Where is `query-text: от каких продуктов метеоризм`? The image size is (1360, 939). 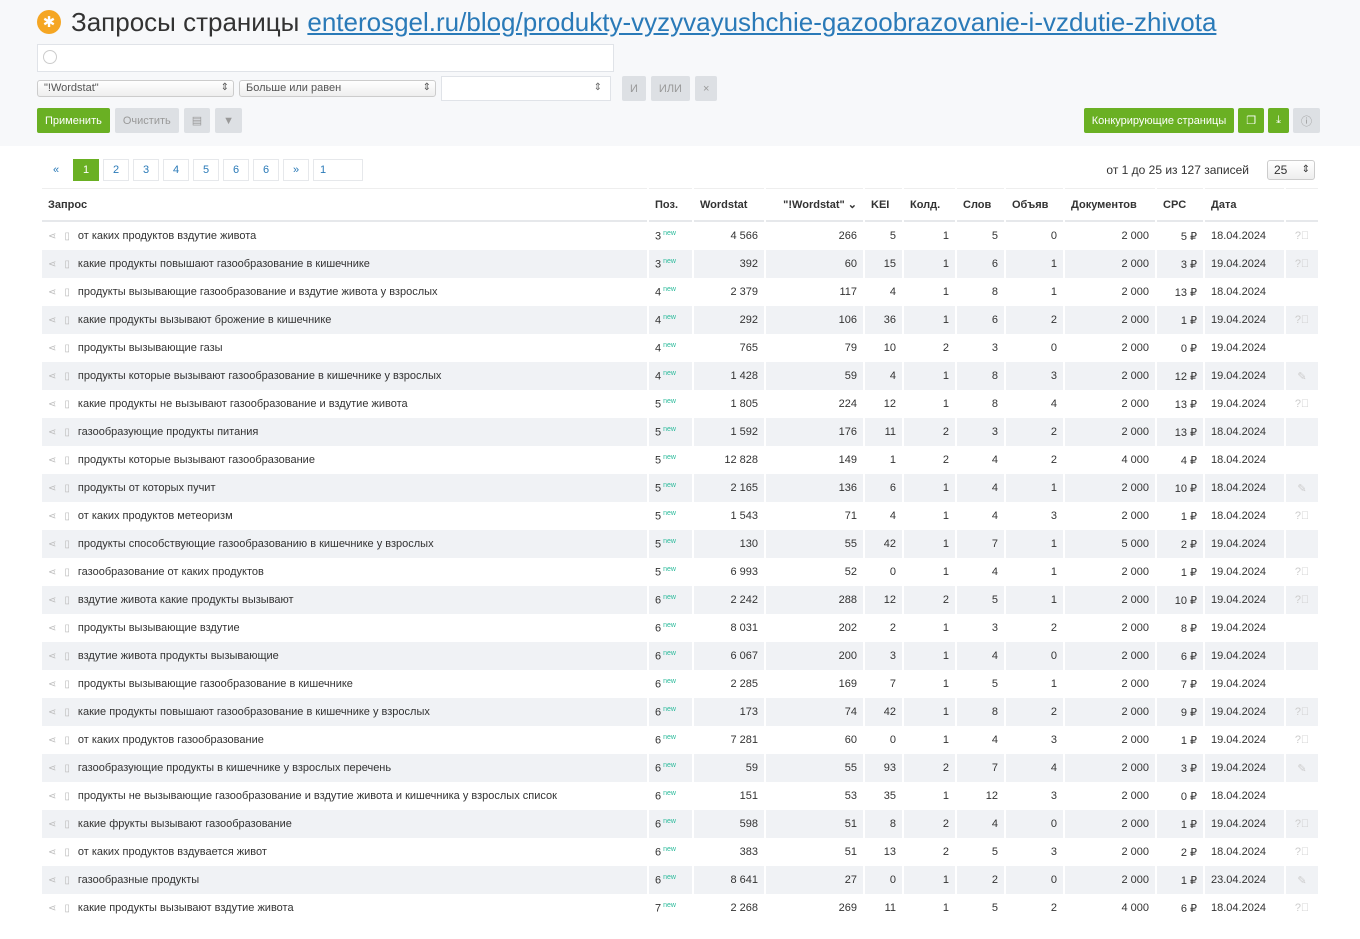 query-text: от каких продуктов метеоризм is located at coordinates (155, 516).